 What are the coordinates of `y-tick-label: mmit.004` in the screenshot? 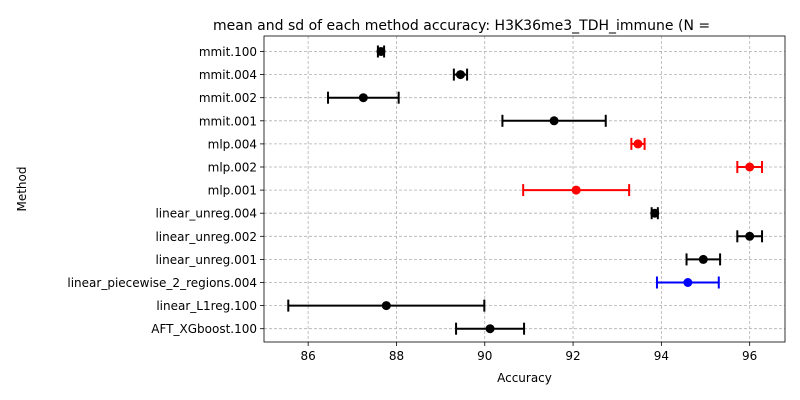 It's located at (228, 75).